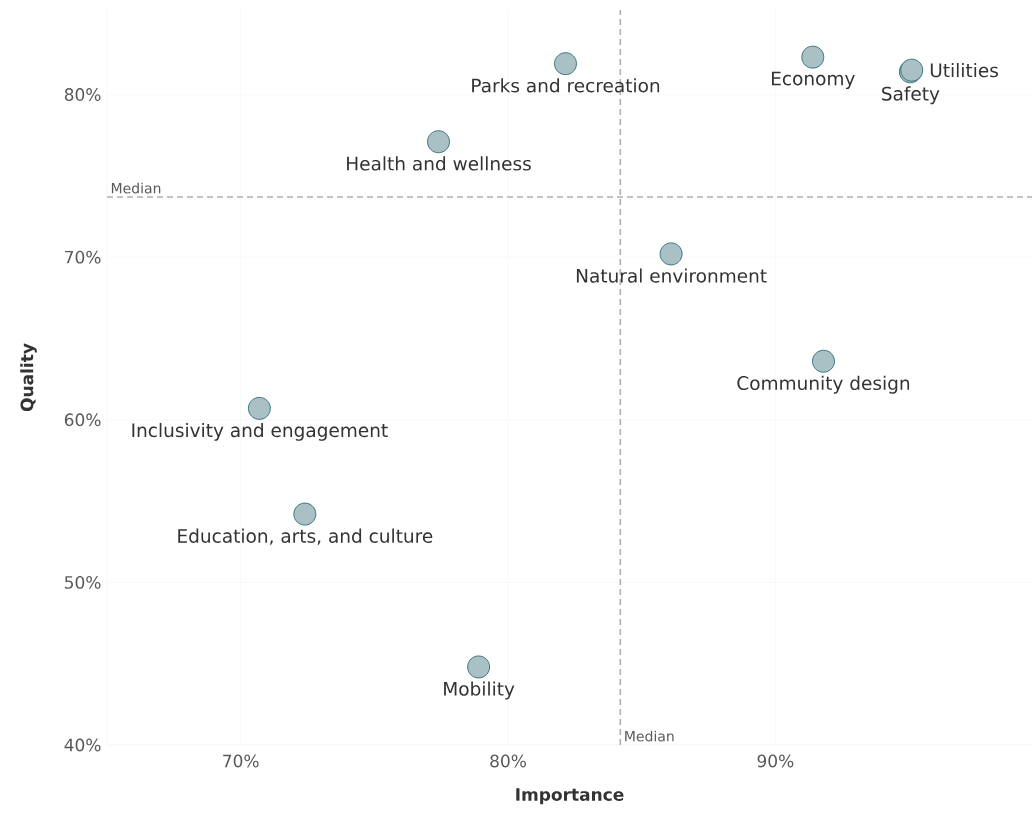  Describe the element at coordinates (305, 536) in the screenshot. I see `annotation: Education, arts, and culture` at that location.